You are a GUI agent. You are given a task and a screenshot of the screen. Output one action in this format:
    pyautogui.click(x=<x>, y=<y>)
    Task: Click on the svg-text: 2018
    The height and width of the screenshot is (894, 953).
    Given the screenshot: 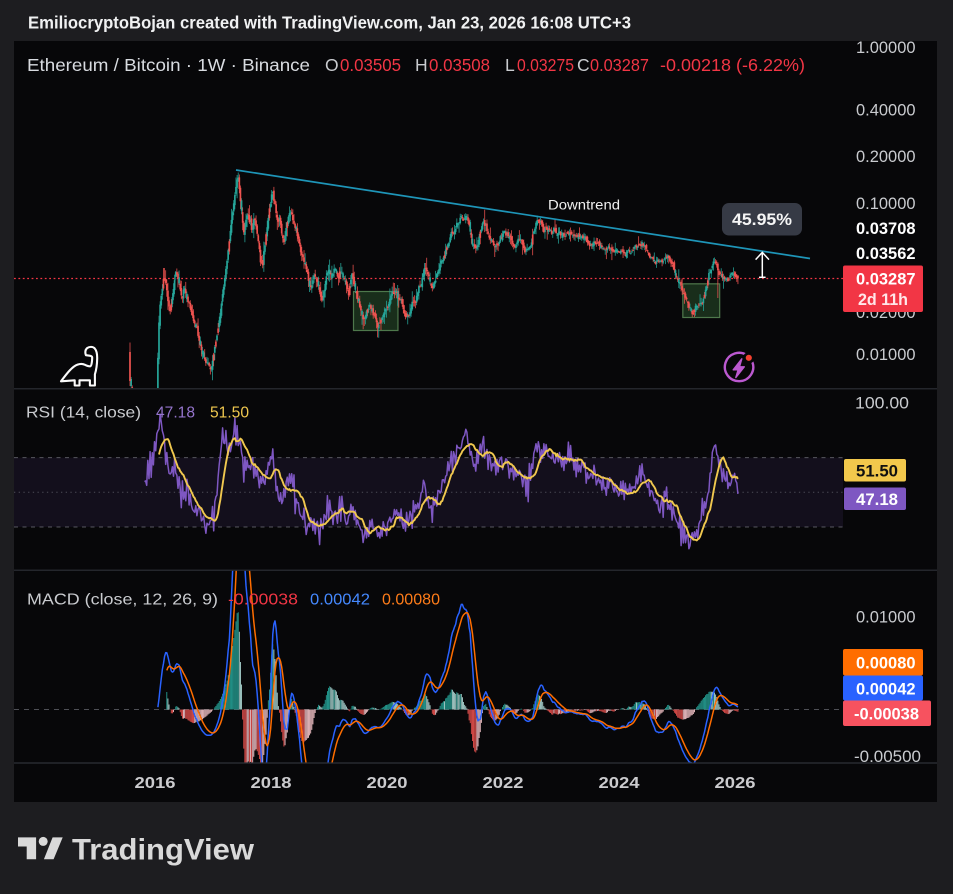 What is the action you would take?
    pyautogui.click(x=271, y=783)
    